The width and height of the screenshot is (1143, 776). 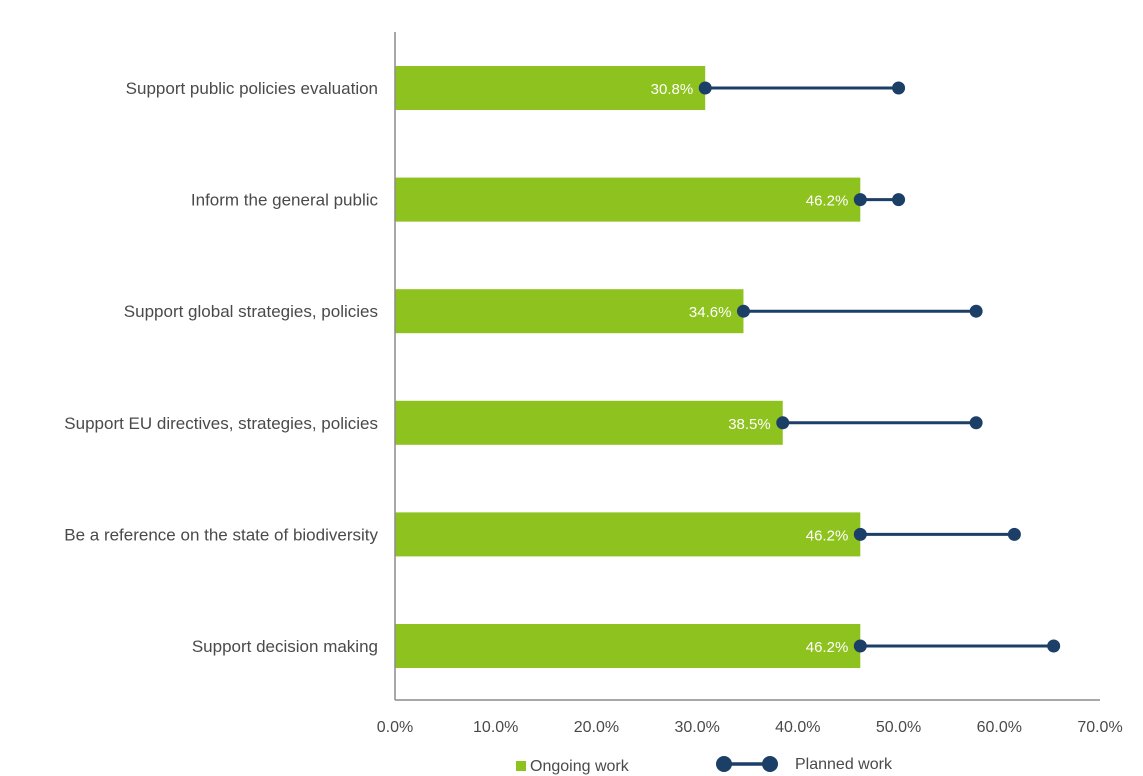 I want to click on x-tick-label: 30.0%, so click(x=696, y=727).